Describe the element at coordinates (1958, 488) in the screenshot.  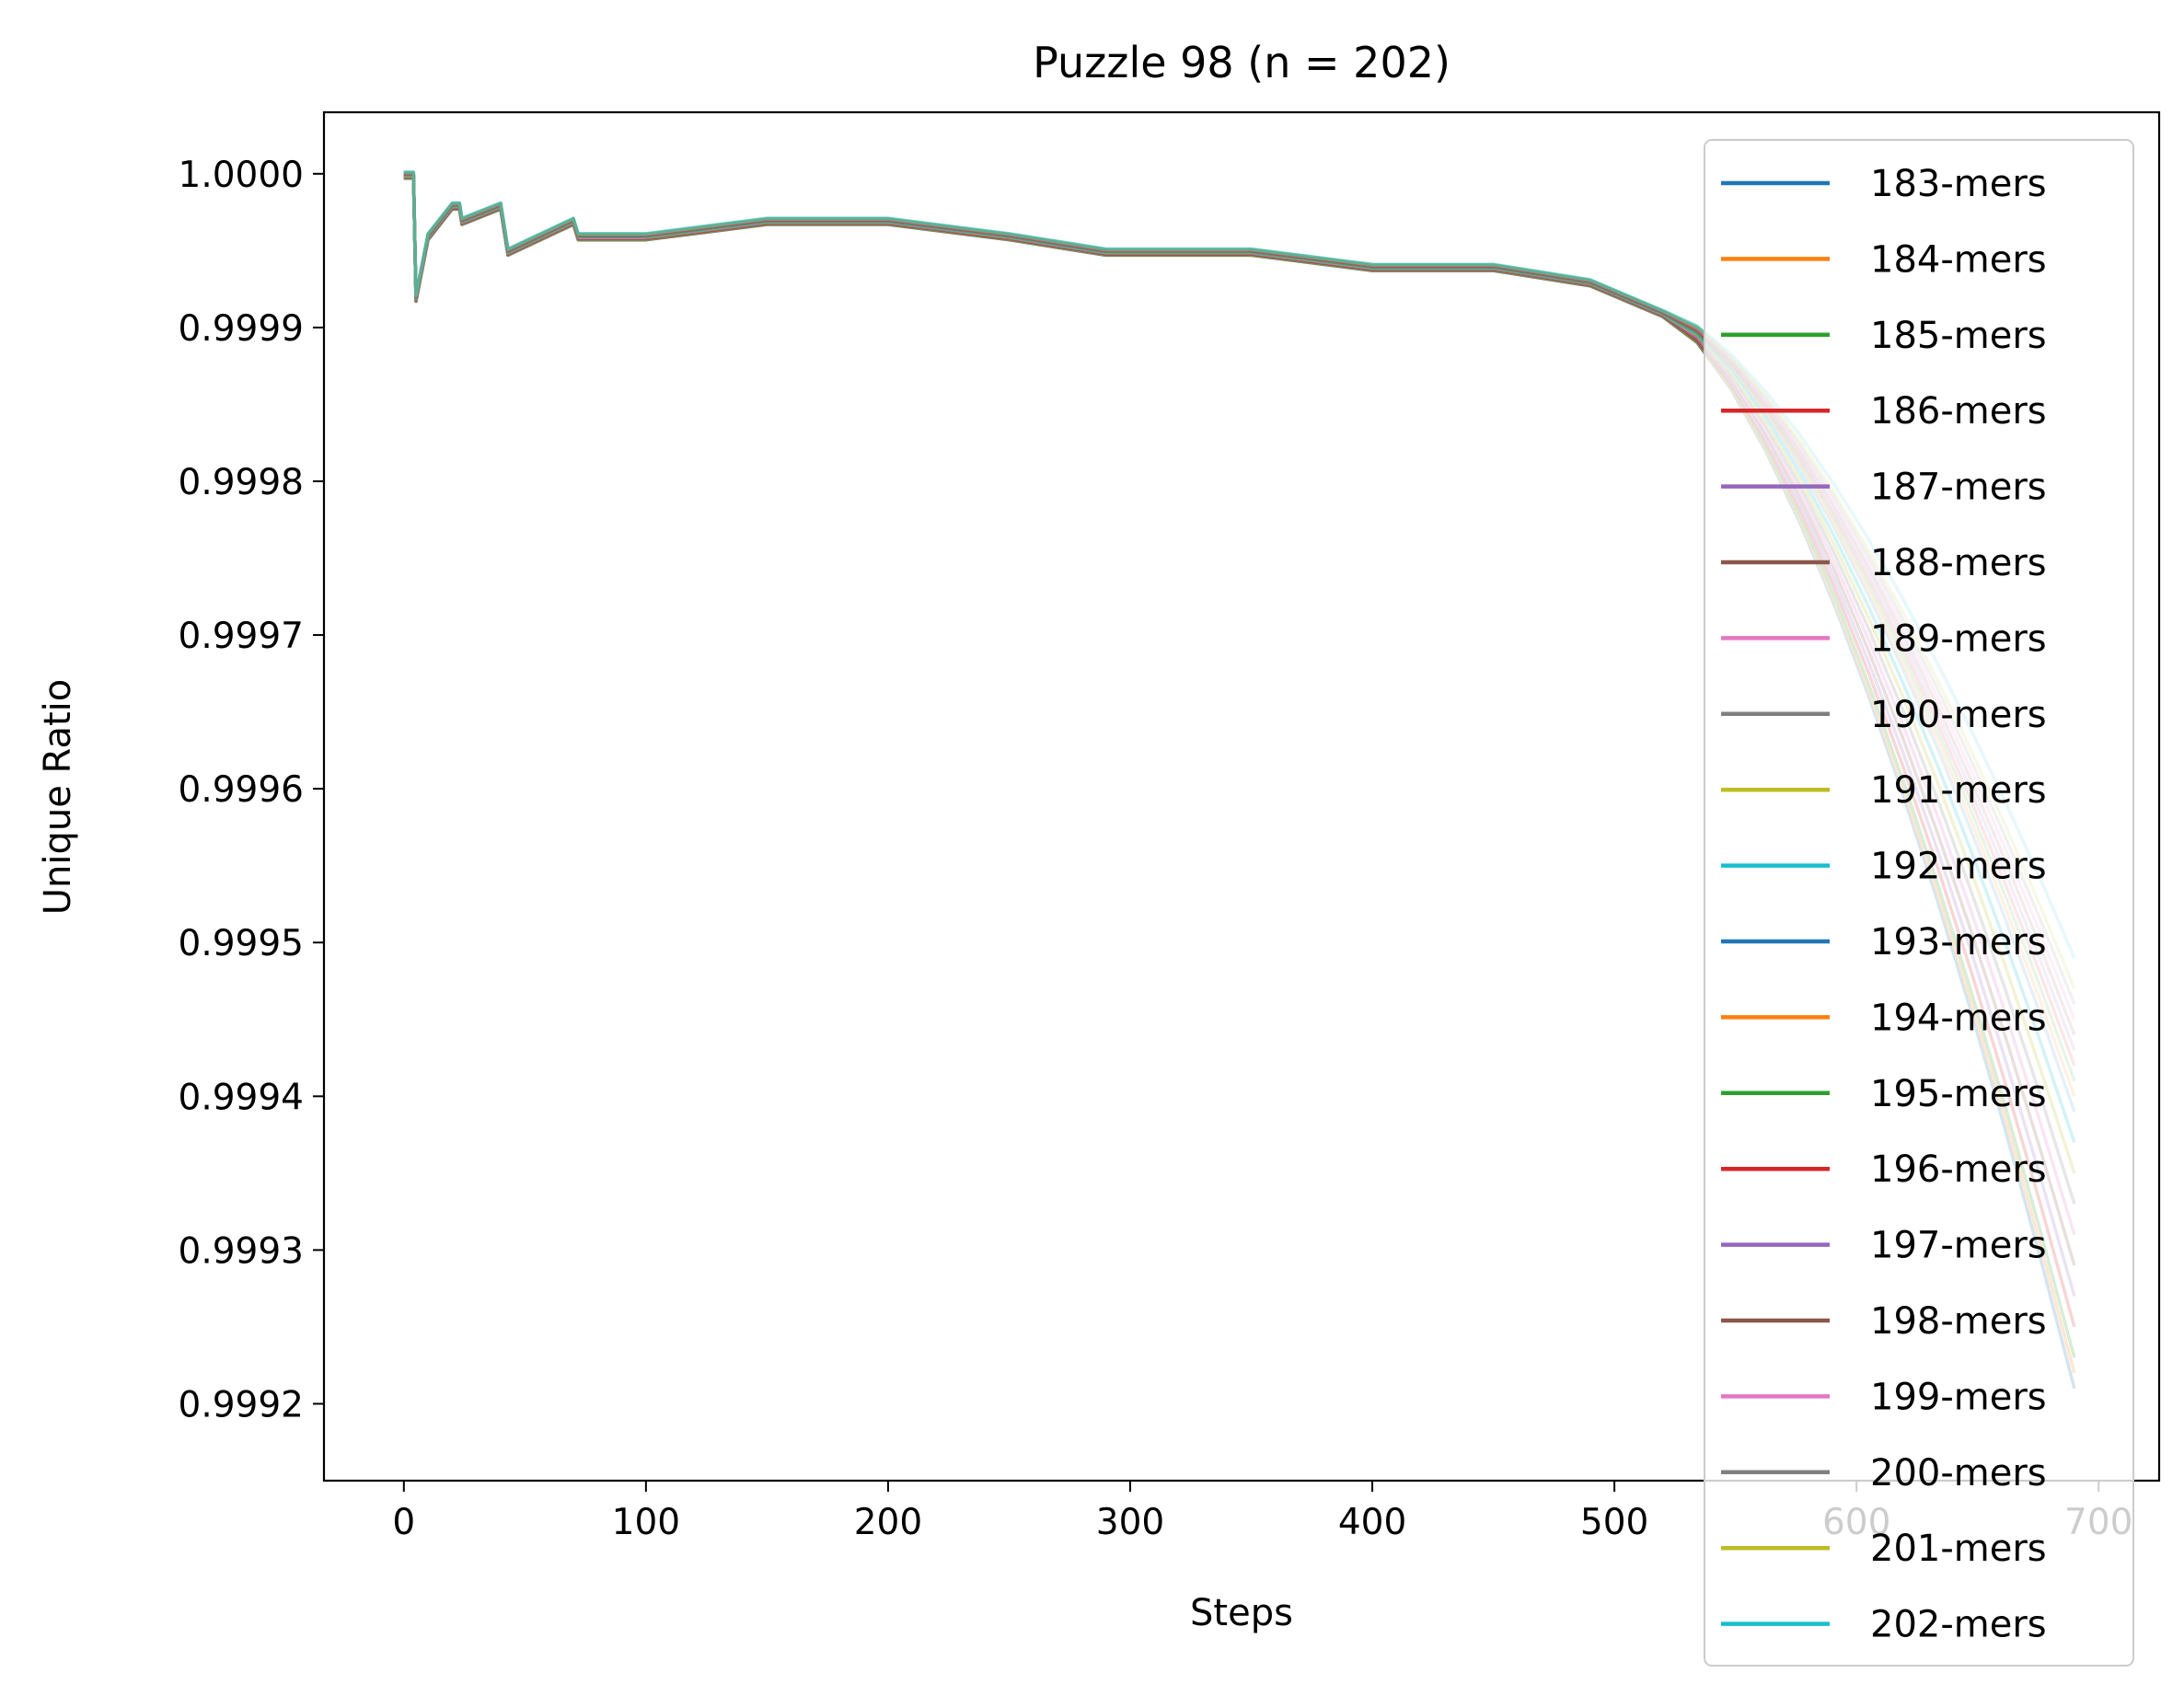
I see `legend-label: 187-mers` at that location.